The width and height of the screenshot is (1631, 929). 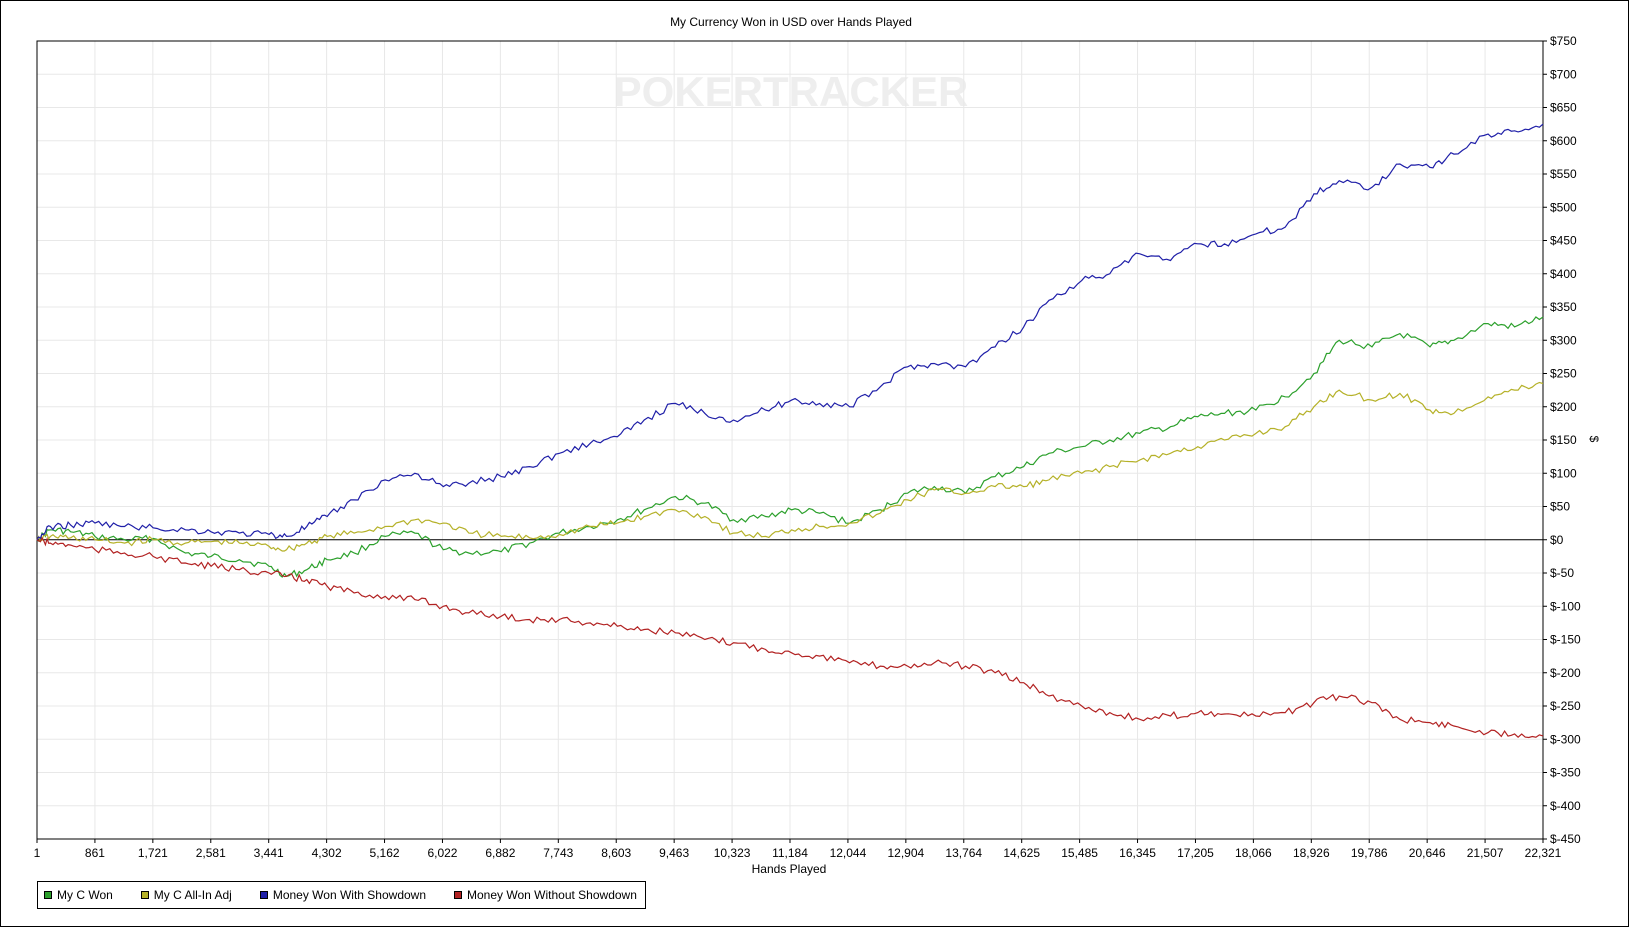 What do you see at coordinates (85, 895) in the screenshot?
I see `legend-label: My C Won` at bounding box center [85, 895].